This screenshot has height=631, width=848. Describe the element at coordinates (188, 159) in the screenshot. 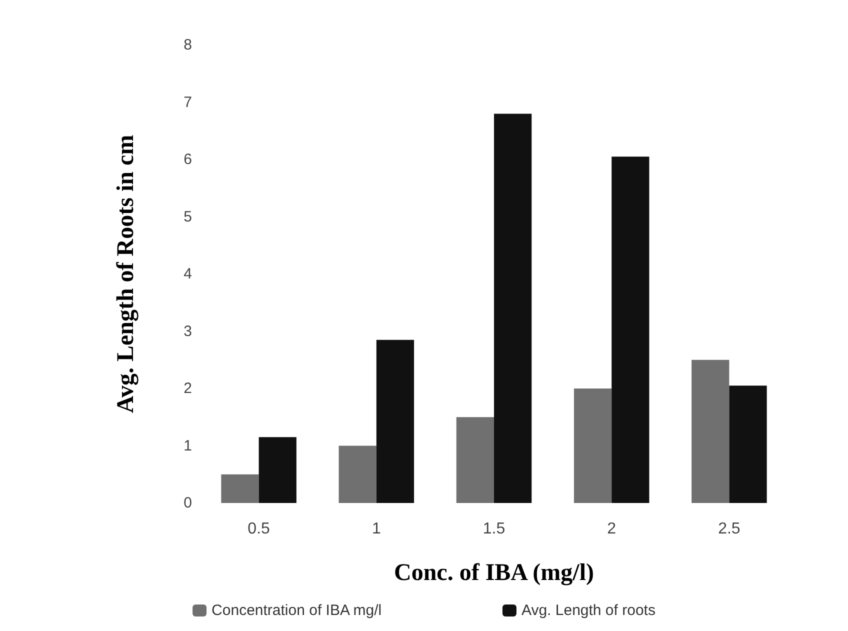

I see `y-tick-label: 6` at that location.